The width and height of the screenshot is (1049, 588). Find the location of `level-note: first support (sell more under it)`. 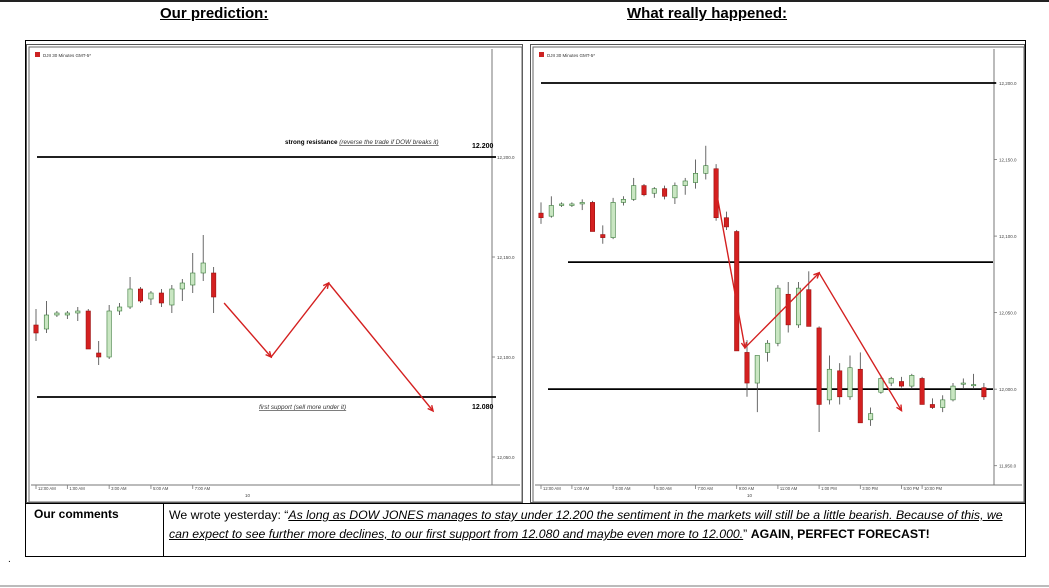

level-note: first support (sell more under it) is located at coordinates (302, 407).